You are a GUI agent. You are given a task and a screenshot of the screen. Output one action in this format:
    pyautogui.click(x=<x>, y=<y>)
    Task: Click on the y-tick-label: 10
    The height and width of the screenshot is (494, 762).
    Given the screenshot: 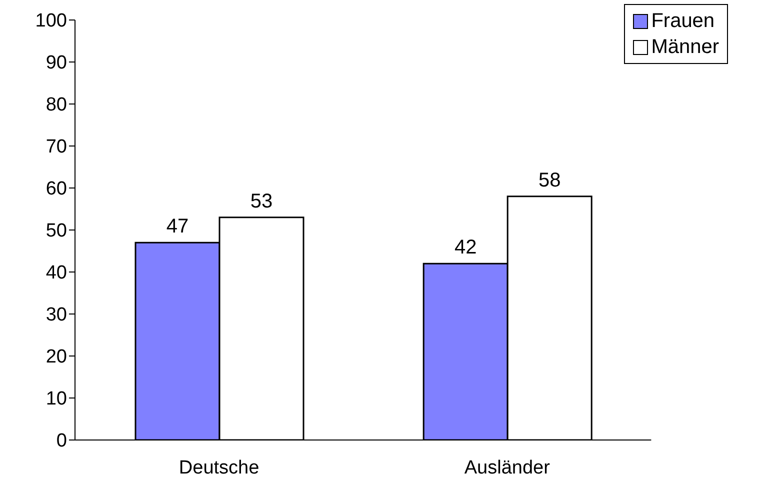 What is the action you would take?
    pyautogui.click(x=56, y=399)
    